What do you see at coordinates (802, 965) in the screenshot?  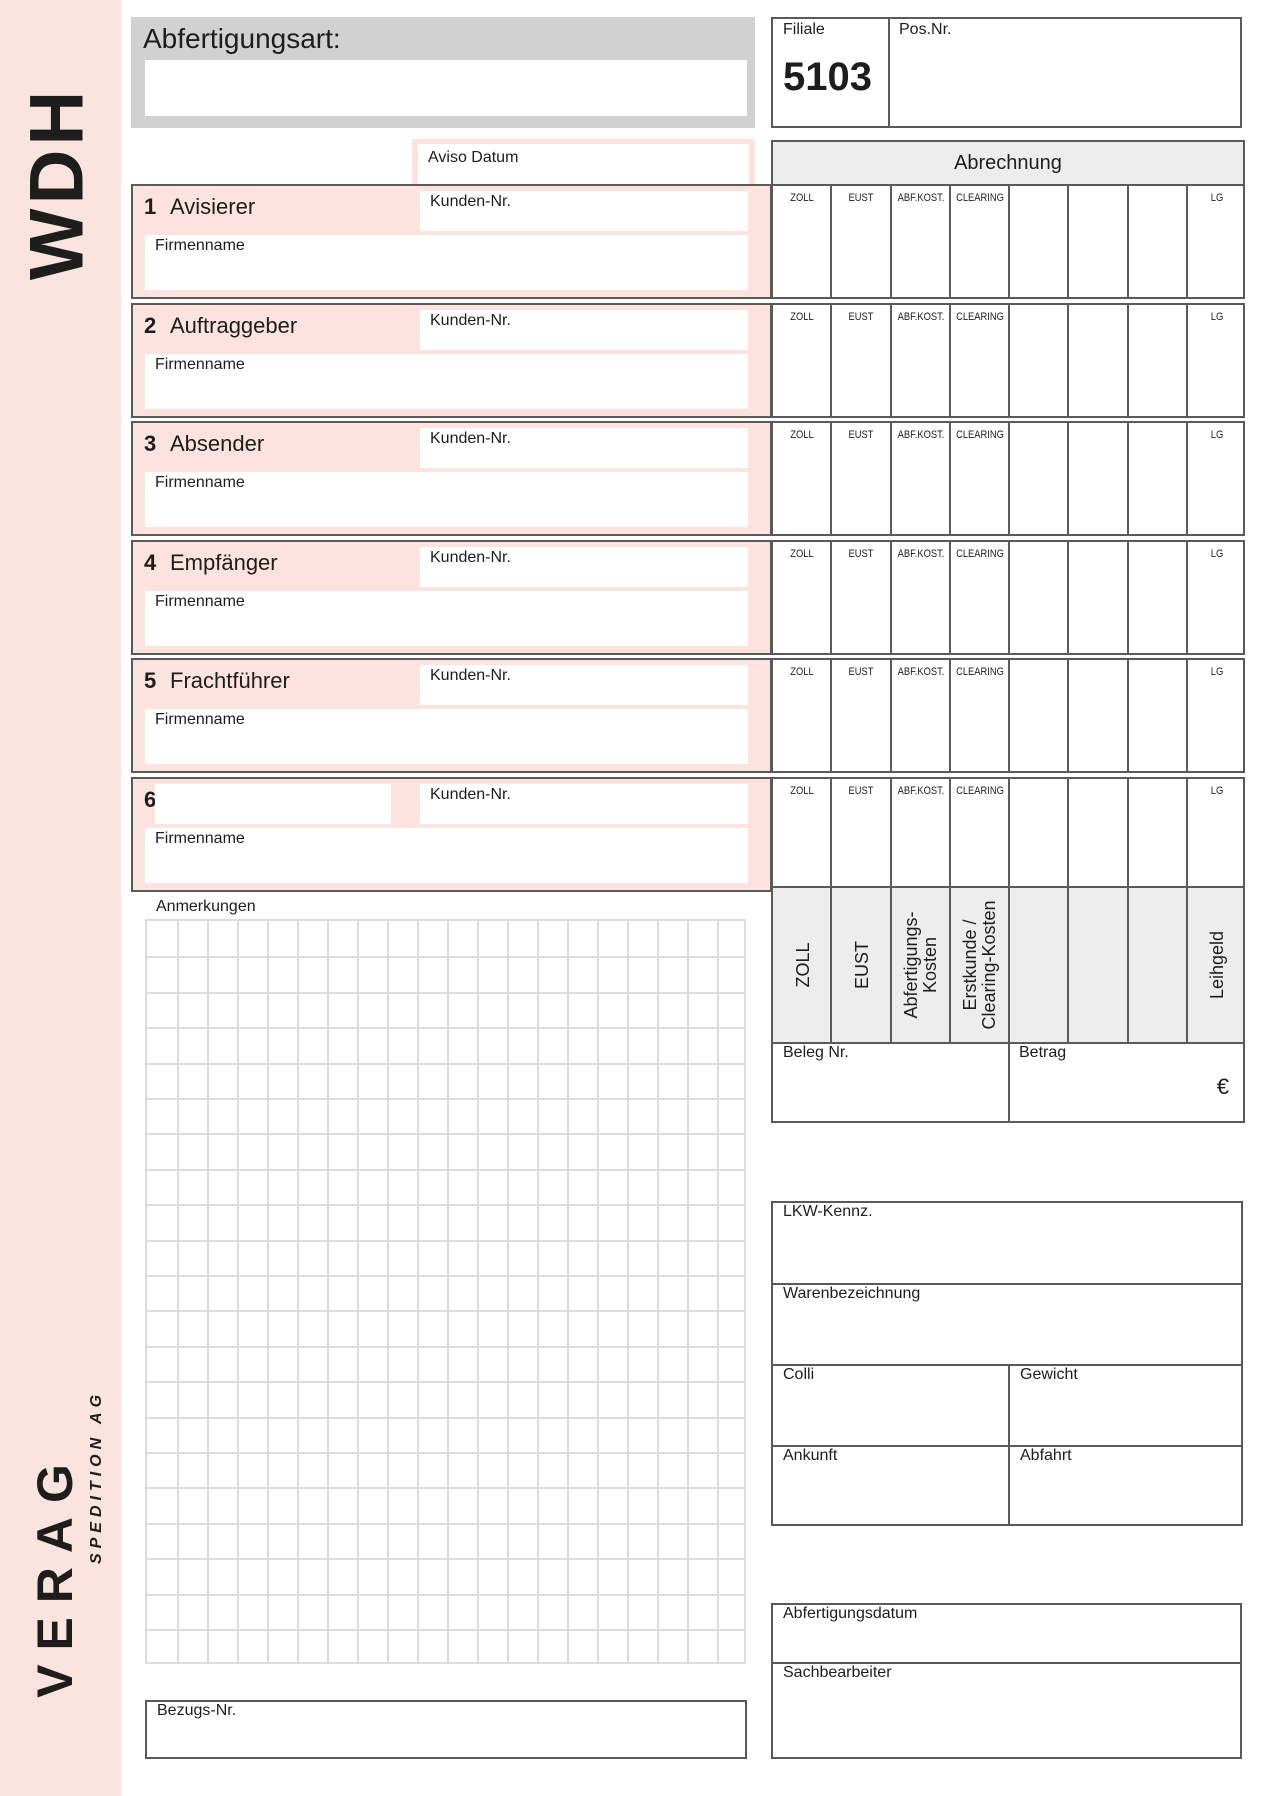 I see `abrechnung-header-label: ZOLL` at bounding box center [802, 965].